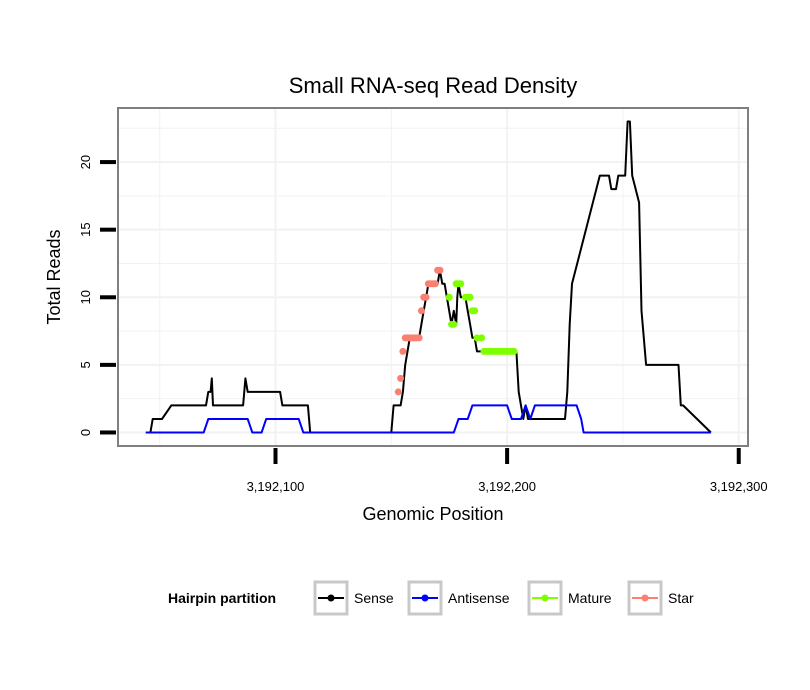 This screenshot has height=690, width=810. What do you see at coordinates (481, 317) in the screenshot?
I see `mature-points` at bounding box center [481, 317].